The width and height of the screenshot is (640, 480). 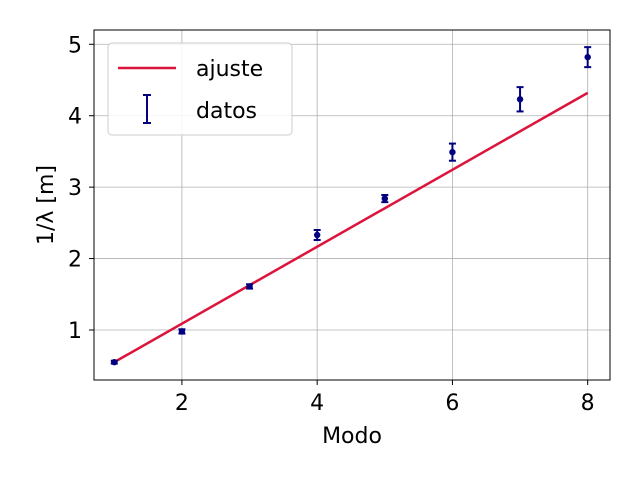 I want to click on legend-label-ajuste: ajuste, so click(x=229, y=69).